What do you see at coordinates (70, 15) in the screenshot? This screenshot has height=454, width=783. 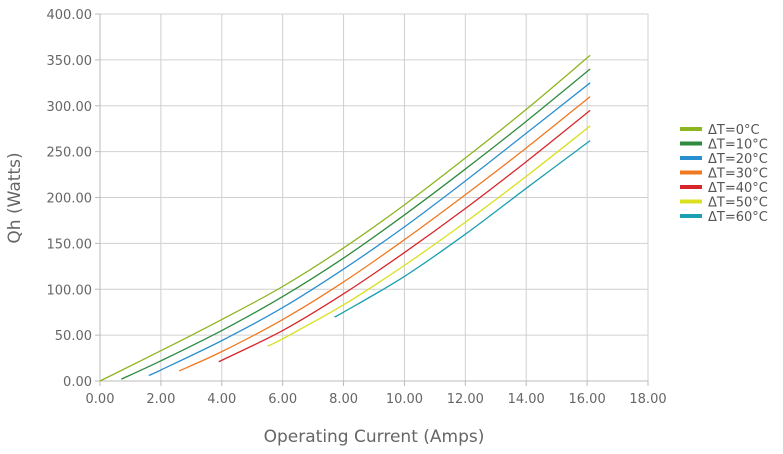 I see `y-tick-label: 400.00` at bounding box center [70, 15].